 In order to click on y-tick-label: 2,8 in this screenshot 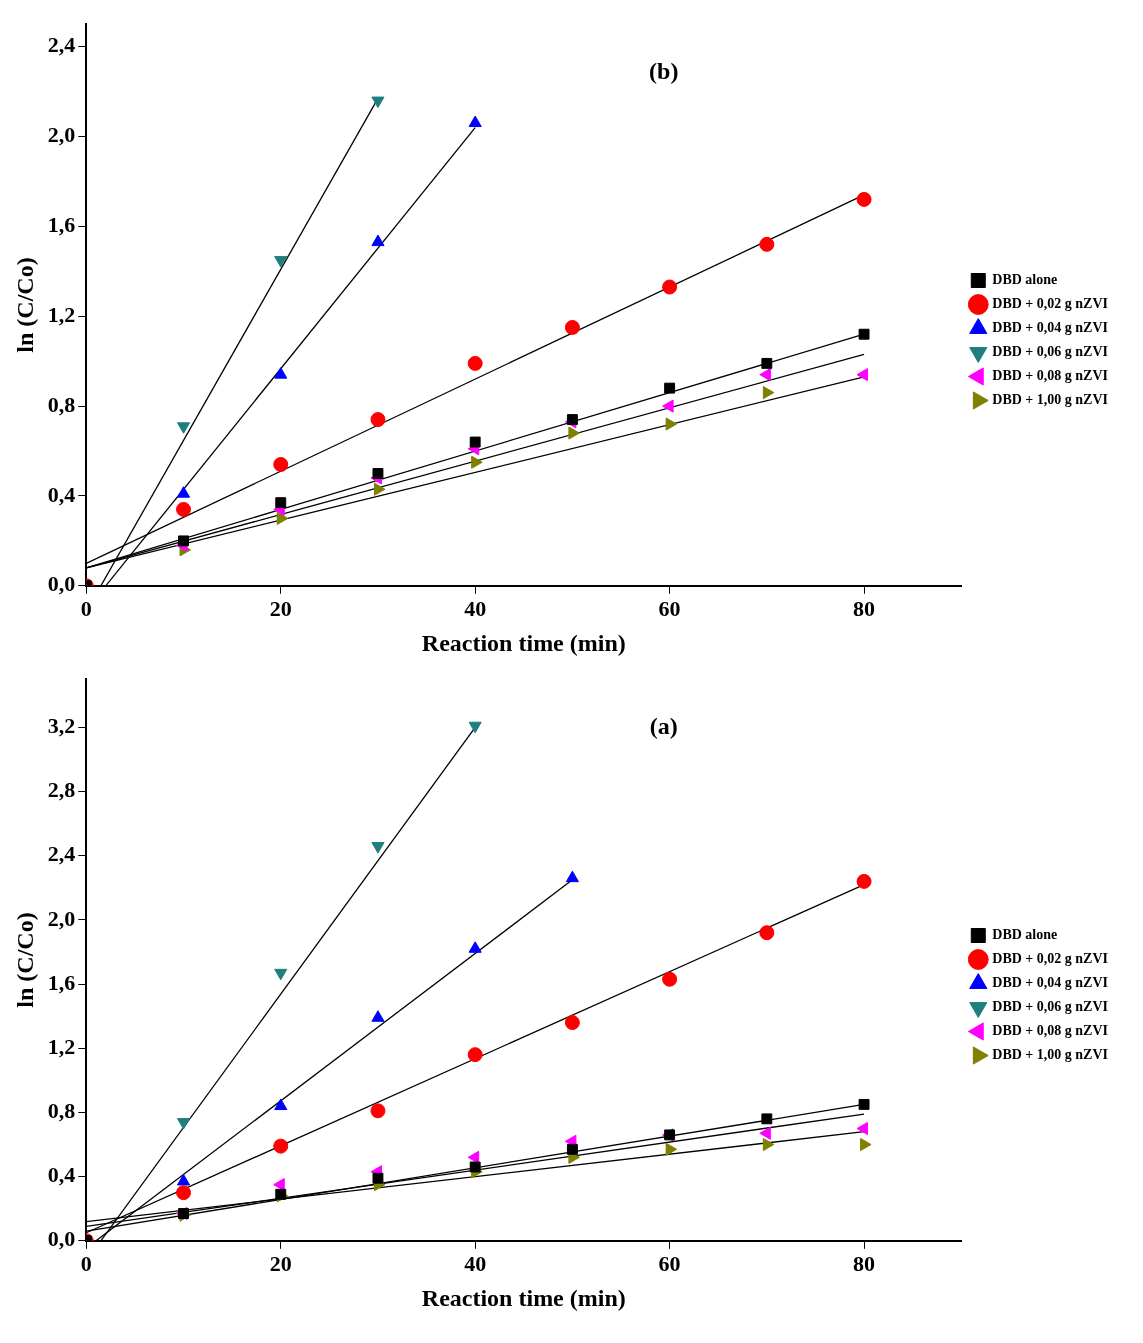, I will do `click(61, 790)`.